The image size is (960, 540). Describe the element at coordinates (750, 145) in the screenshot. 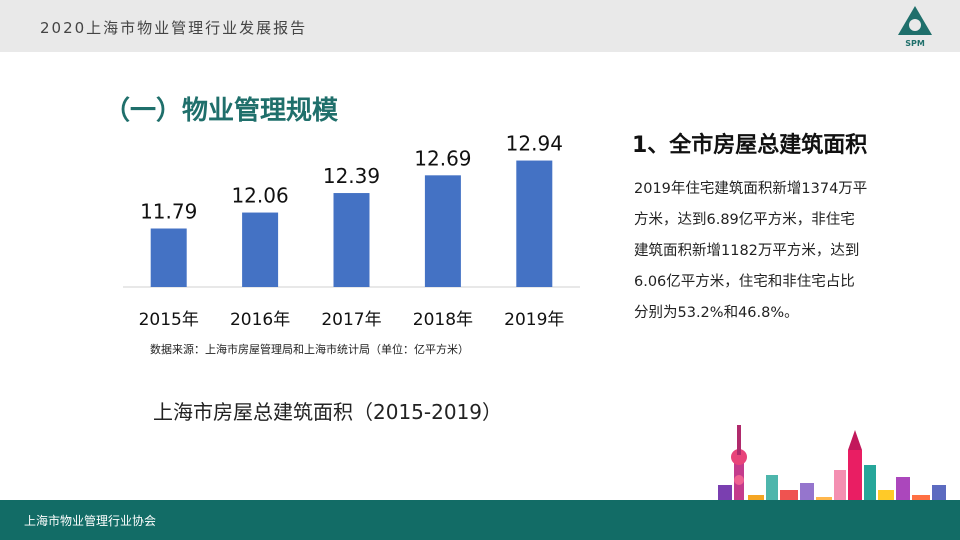

I see `right-panel-title: 1、全市房屋总建筑面积` at that location.